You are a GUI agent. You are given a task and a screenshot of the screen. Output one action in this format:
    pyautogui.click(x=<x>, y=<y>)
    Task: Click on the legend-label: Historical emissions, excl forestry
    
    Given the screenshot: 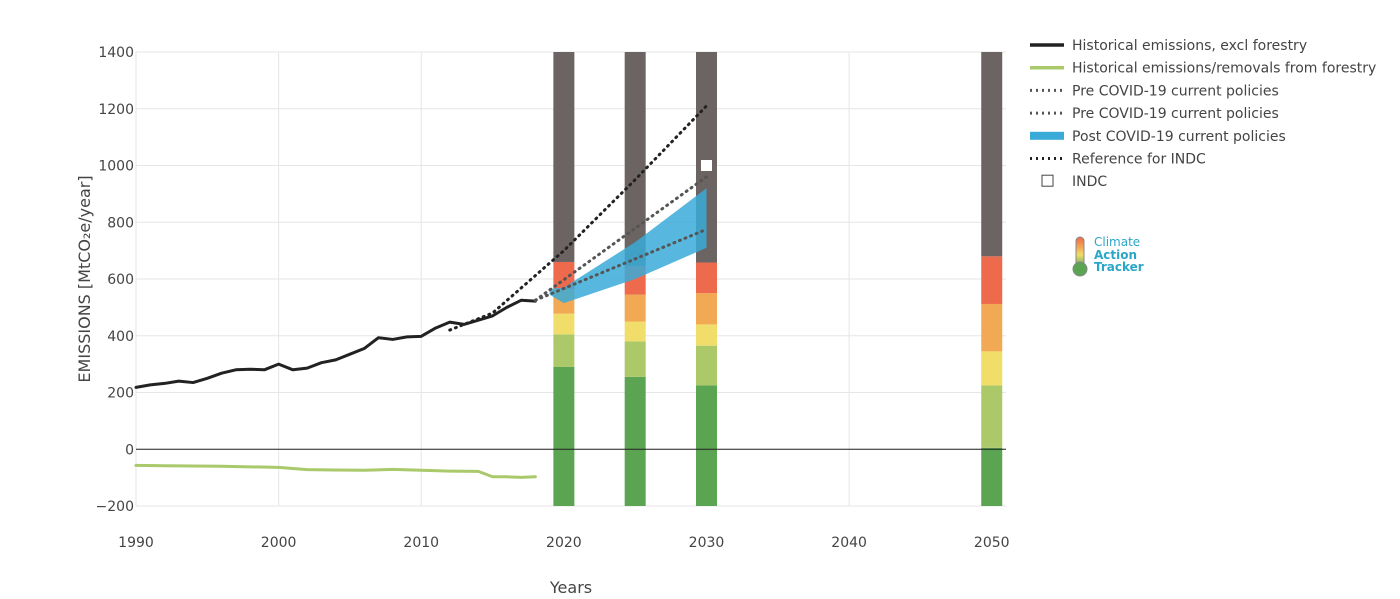 What is the action you would take?
    pyautogui.click(x=1189, y=46)
    